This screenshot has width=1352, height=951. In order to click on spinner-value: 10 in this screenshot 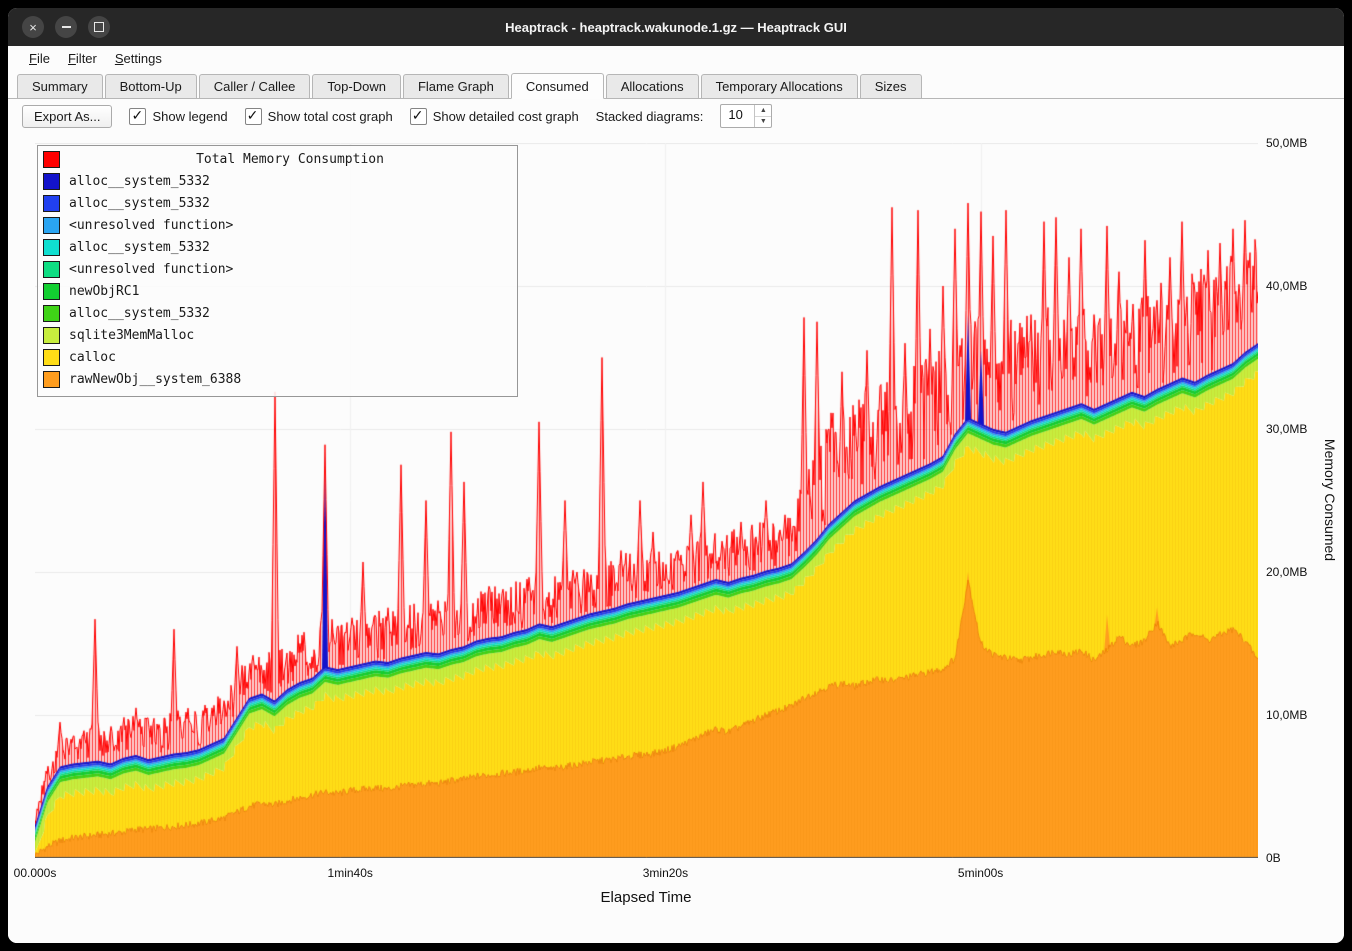, I will do `click(735, 114)`.